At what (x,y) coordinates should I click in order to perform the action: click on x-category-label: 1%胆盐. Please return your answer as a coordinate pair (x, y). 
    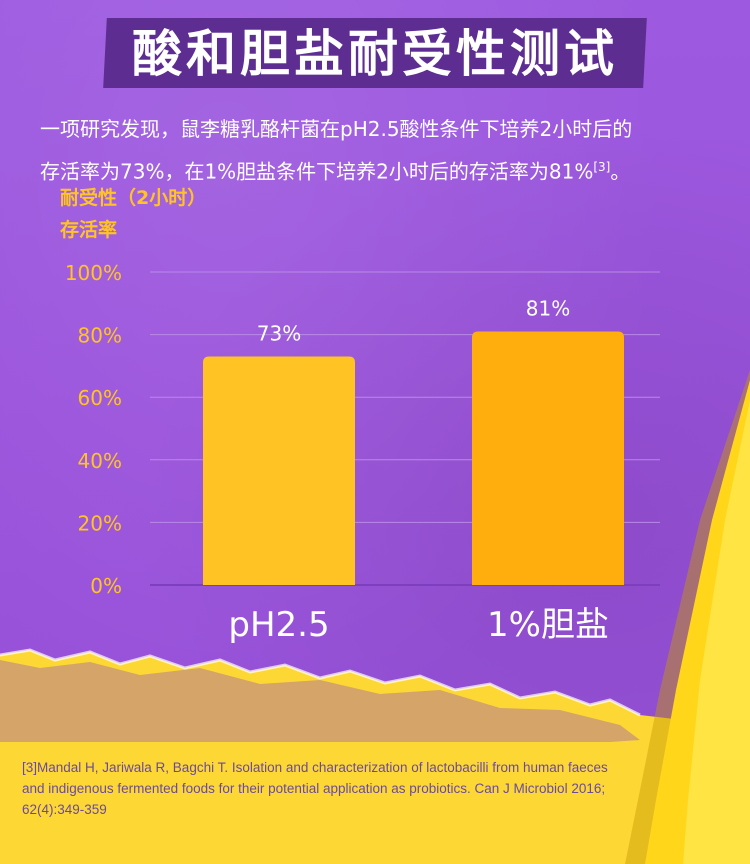
    Looking at the image, I should click on (548, 625).